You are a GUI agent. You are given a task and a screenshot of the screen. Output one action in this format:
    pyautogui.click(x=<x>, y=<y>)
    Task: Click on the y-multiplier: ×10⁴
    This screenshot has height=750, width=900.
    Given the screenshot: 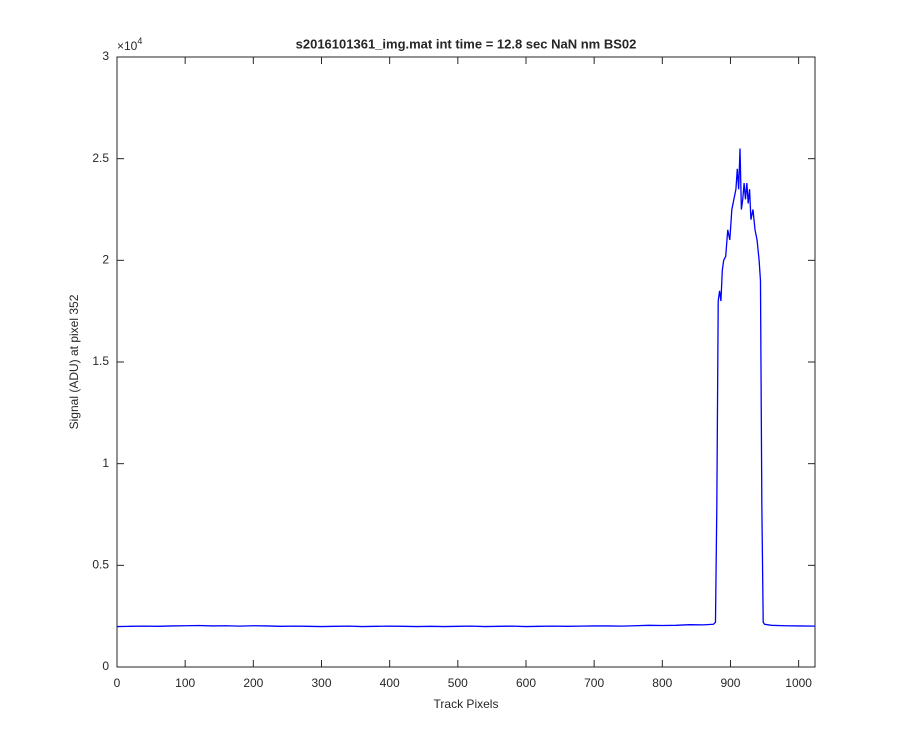 What is the action you would take?
    pyautogui.click(x=129, y=44)
    